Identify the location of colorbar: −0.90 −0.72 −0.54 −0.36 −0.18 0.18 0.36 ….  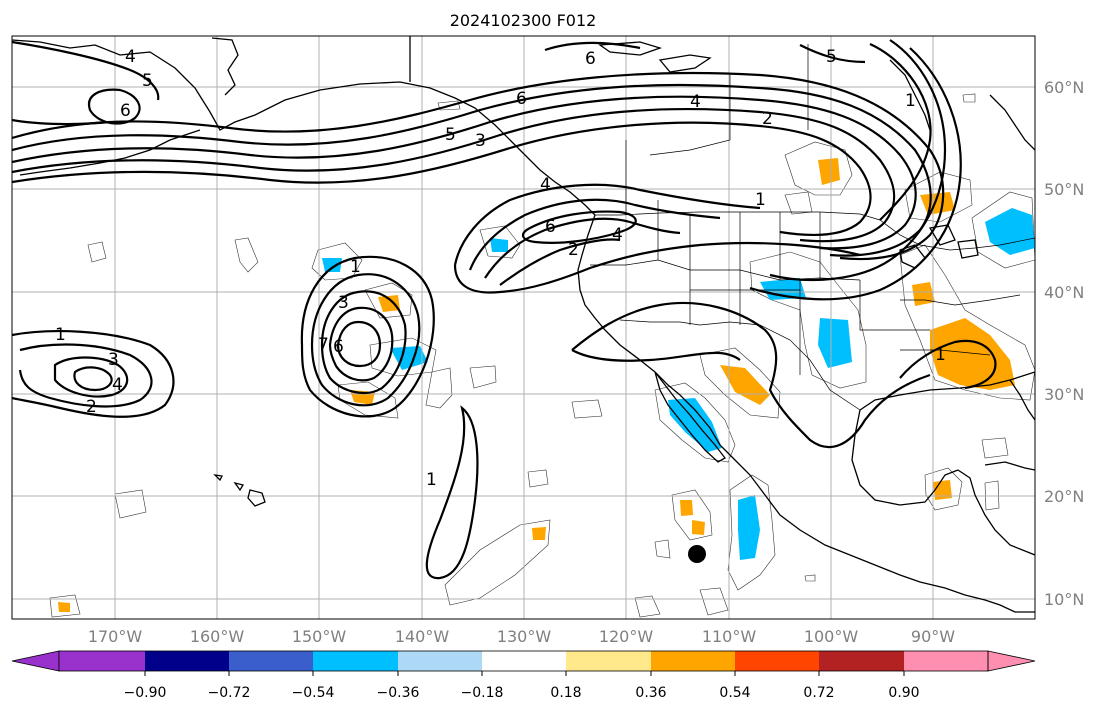
(523, 675).